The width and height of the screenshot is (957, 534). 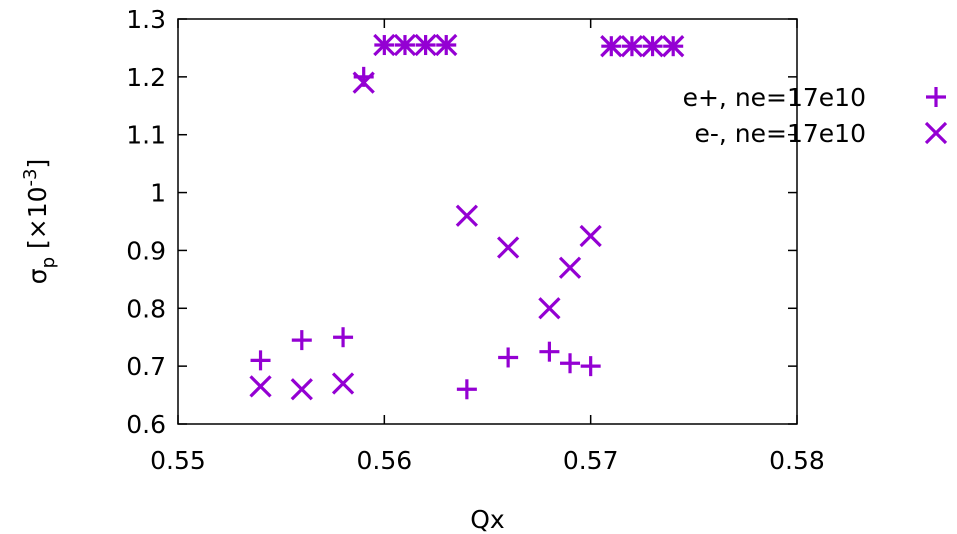 I want to click on y-tick-label: 0.7, so click(x=146, y=366).